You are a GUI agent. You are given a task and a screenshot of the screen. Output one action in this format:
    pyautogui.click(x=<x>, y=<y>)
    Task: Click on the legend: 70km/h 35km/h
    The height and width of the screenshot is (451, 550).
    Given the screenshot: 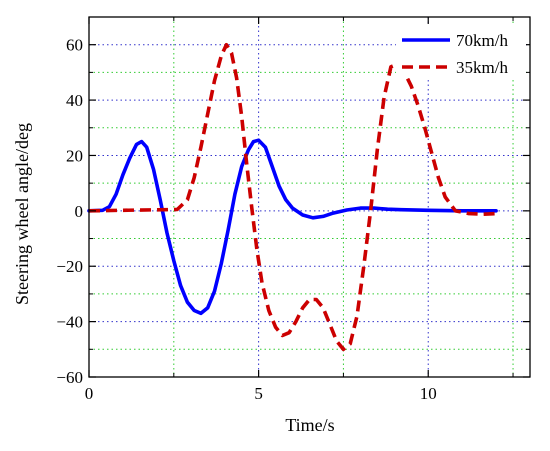 What is the action you would take?
    pyautogui.click(x=461, y=51)
    